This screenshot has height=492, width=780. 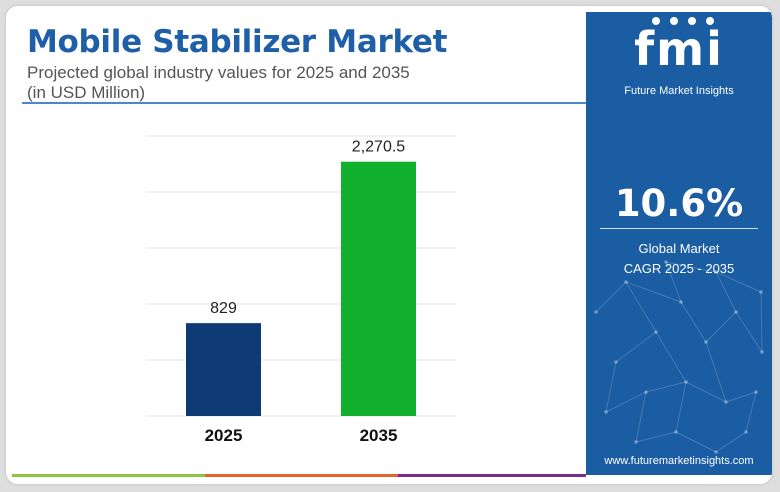 I want to click on cagr-label: Global Market CAGR 2025 - 2035, so click(x=679, y=259).